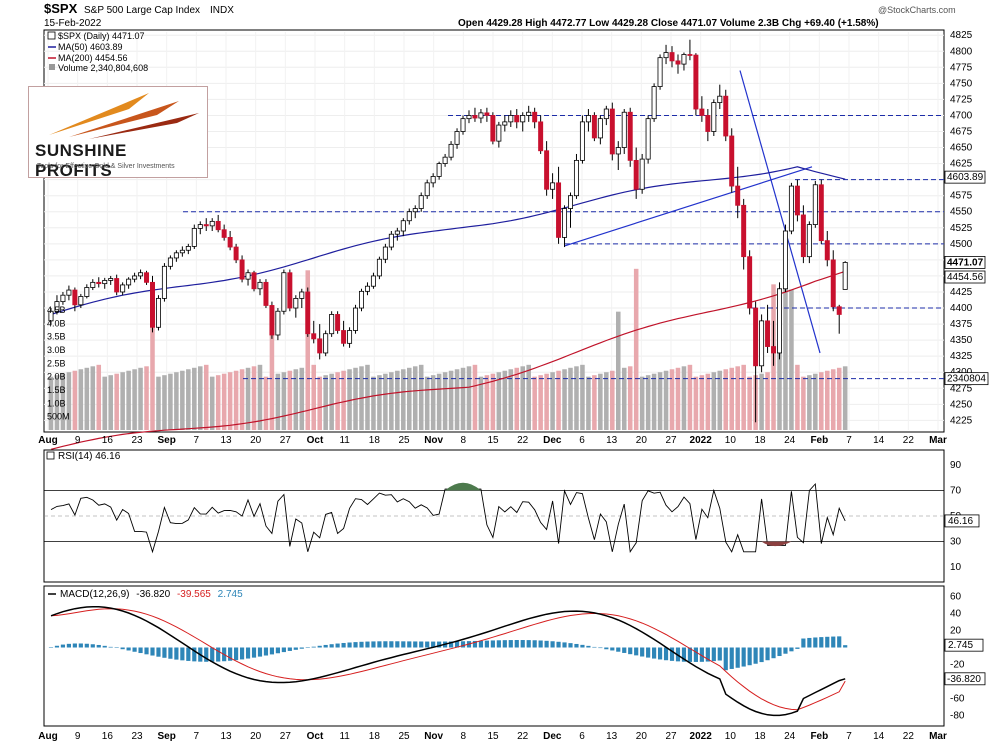  I want to click on macd-legend-prefix: MACD(12,26,9), so click(94, 594).